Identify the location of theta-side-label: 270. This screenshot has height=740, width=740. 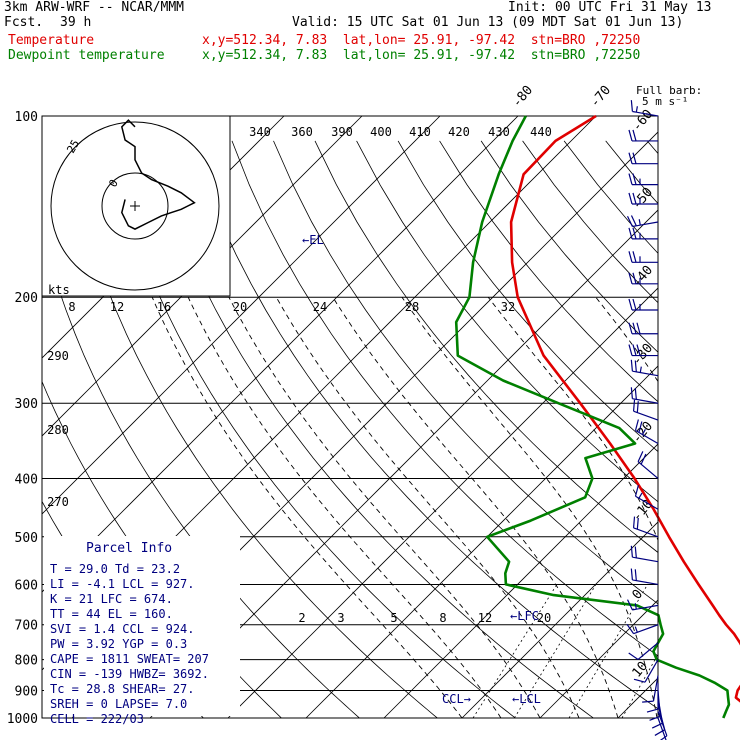
(58, 502).